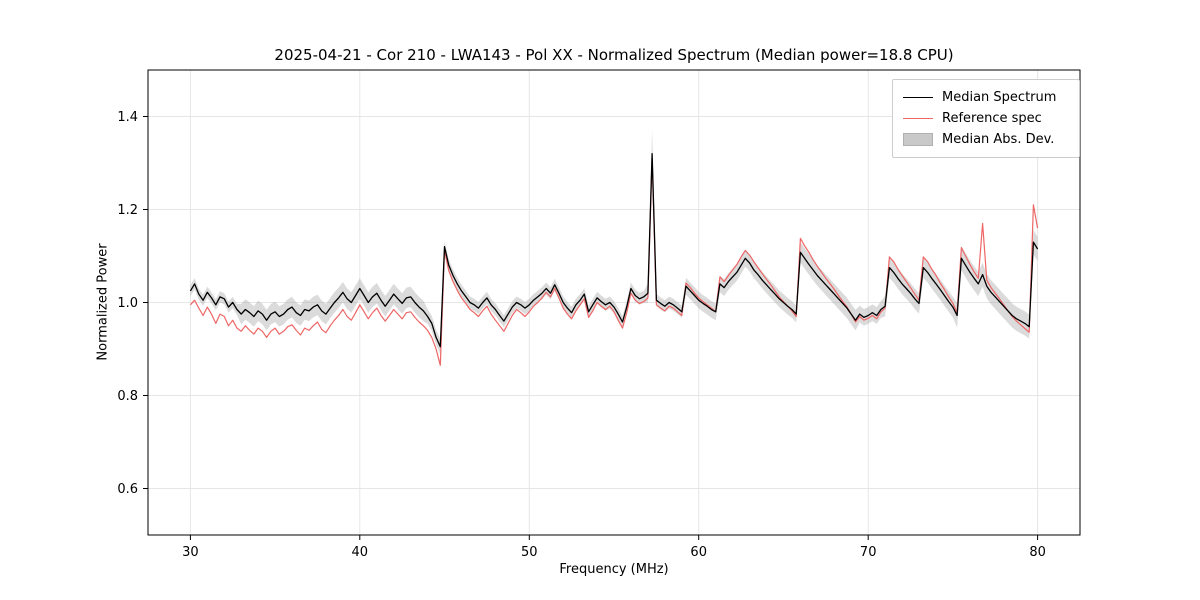 The image size is (1200, 600). What do you see at coordinates (918, 118) in the screenshot?
I see `reference-spec-line-swatch` at bounding box center [918, 118].